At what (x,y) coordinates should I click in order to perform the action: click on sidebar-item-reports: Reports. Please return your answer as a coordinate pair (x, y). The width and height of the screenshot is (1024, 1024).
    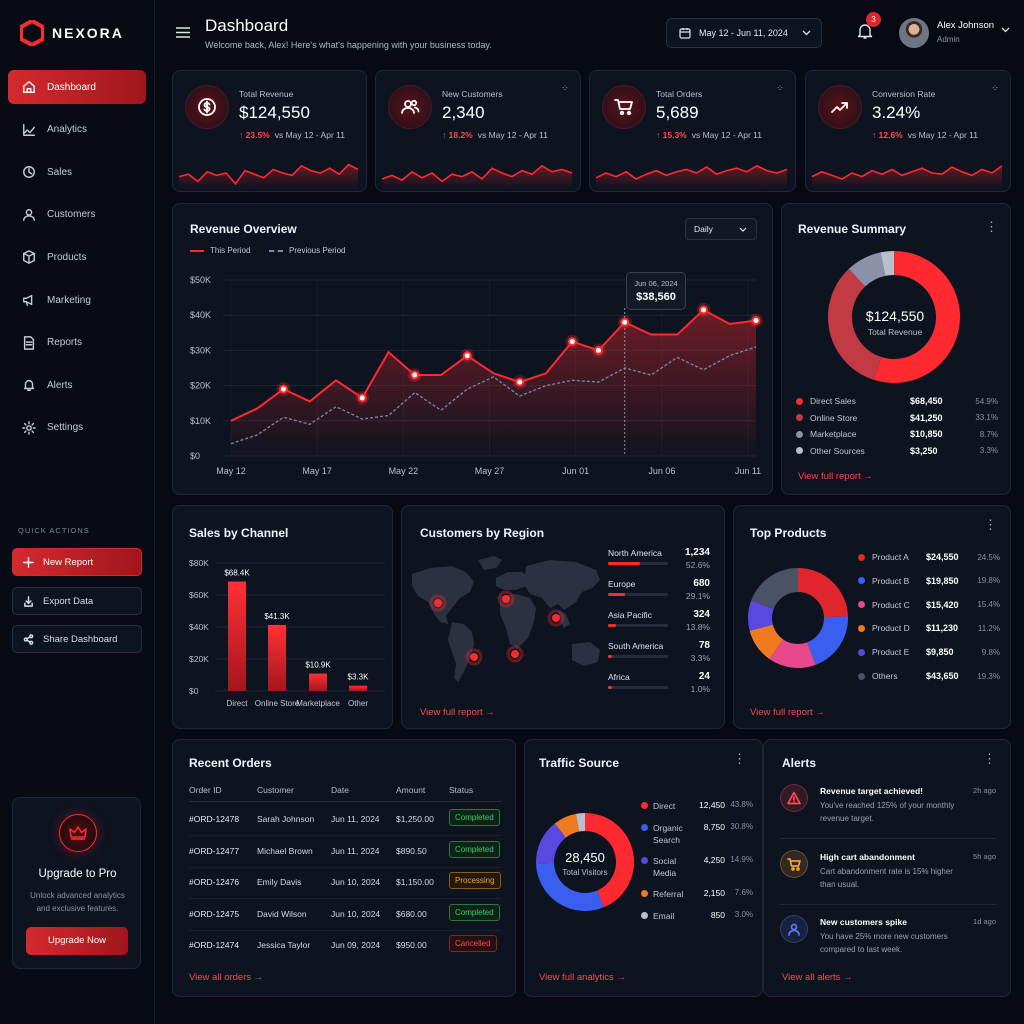
    Looking at the image, I should click on (77, 343).